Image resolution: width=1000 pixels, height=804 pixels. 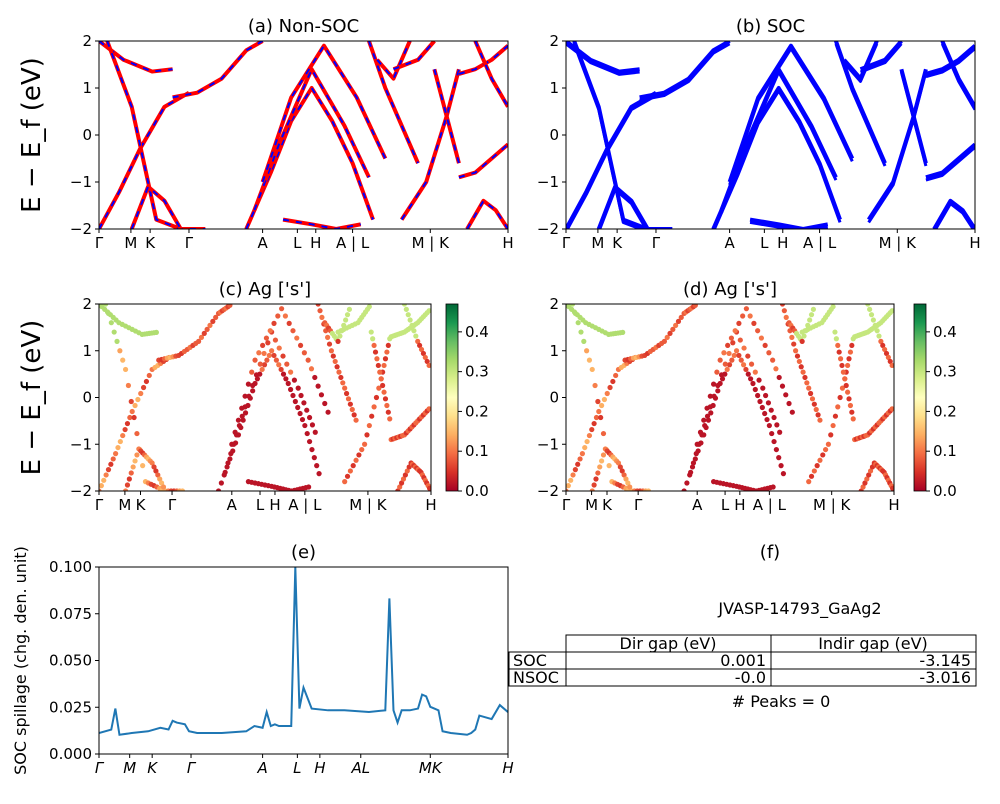 What do you see at coordinates (303, 26) in the screenshot?
I see `panel-a-title: (a) Non-SOC` at bounding box center [303, 26].